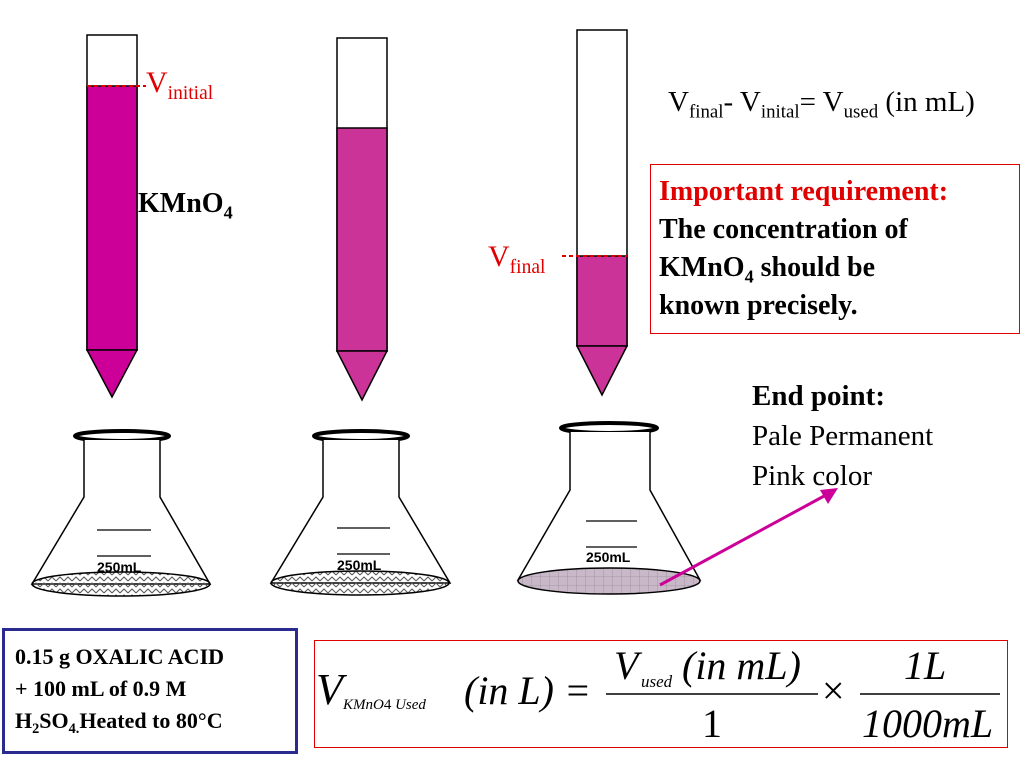 The image size is (1024, 768). Describe the element at coordinates (748, 537) in the screenshot. I see `end-point-arrow` at that location.